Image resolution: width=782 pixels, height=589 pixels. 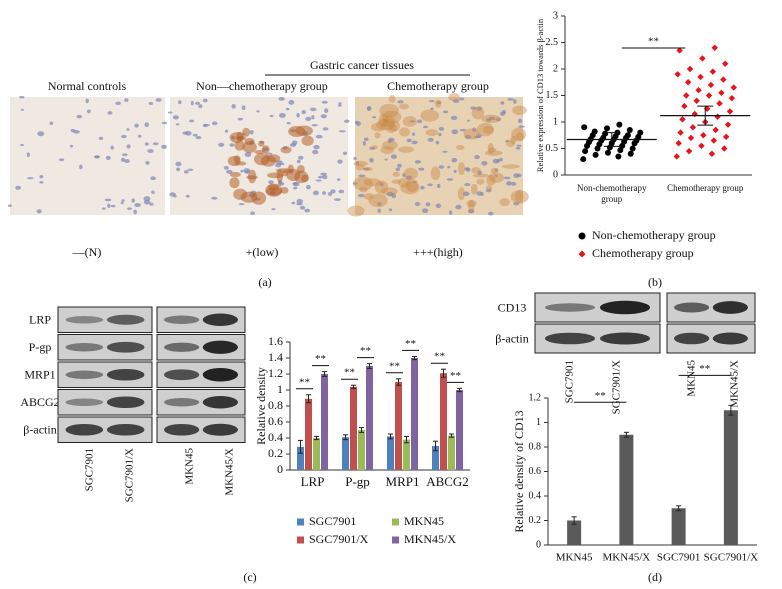 I want to click on y-tick-label: 0.8, so click(x=275, y=405).